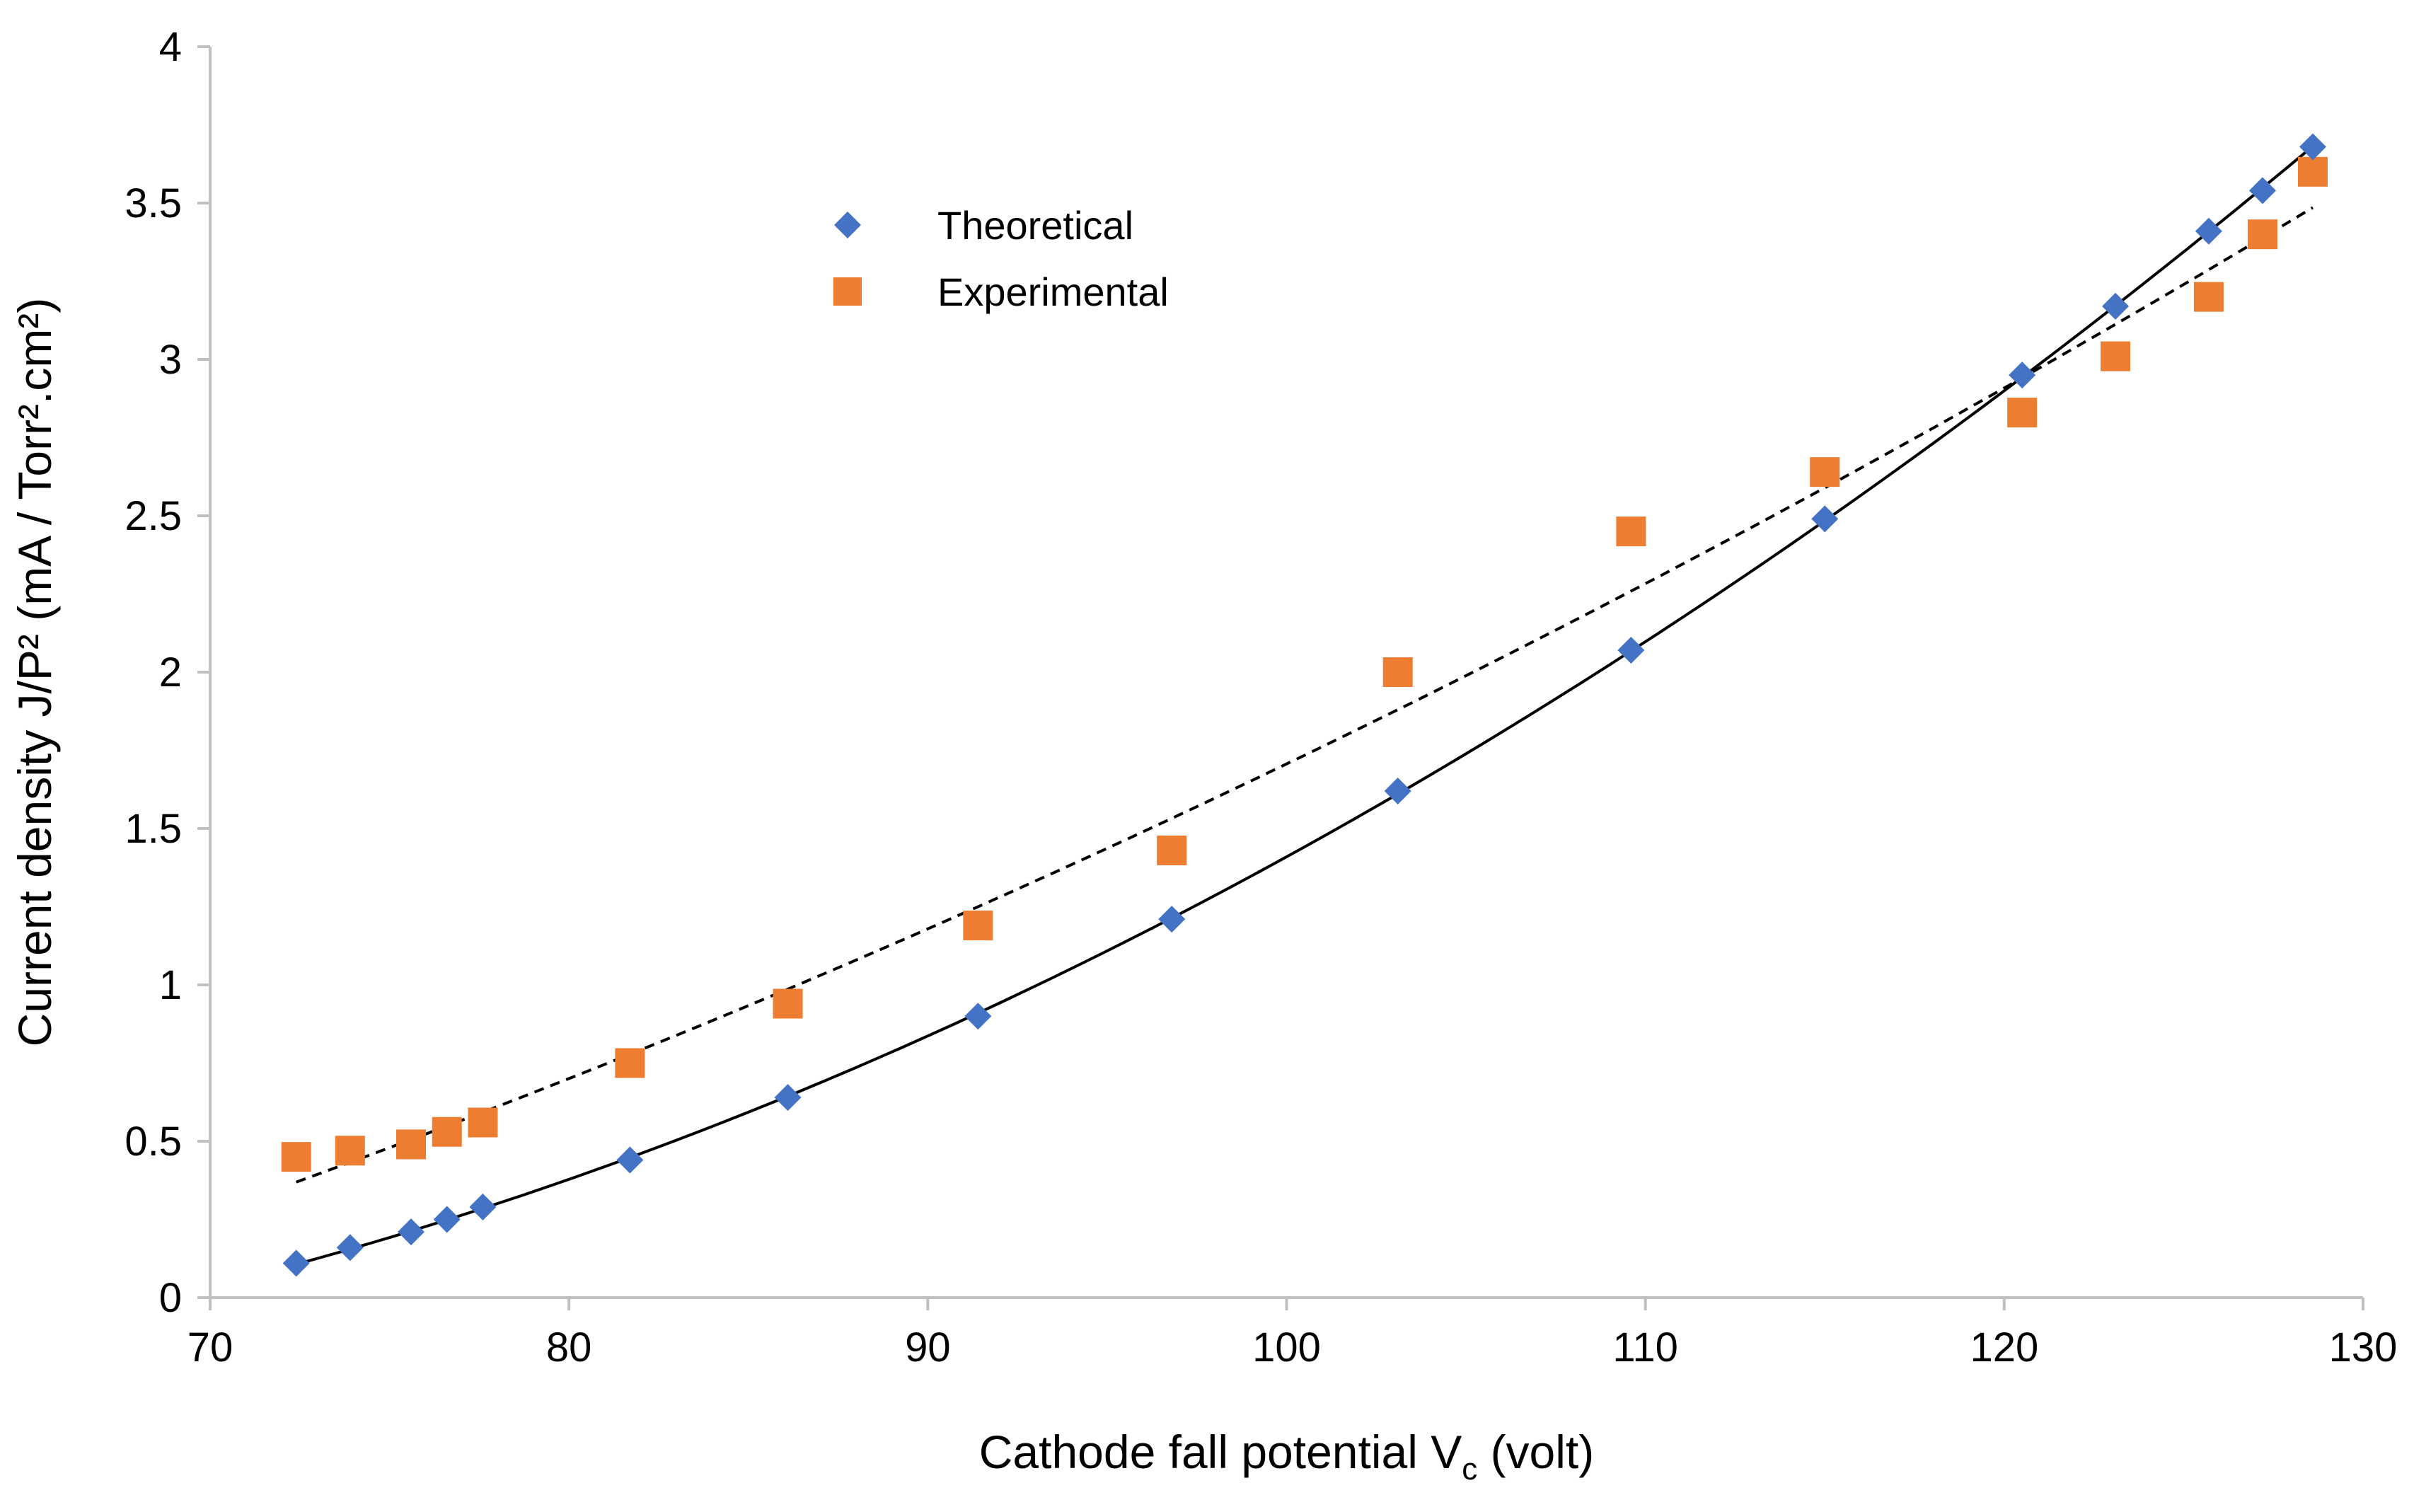 The image size is (2426, 1512). What do you see at coordinates (1035, 225) in the screenshot?
I see `legend-label-theoretical: Theoretical` at bounding box center [1035, 225].